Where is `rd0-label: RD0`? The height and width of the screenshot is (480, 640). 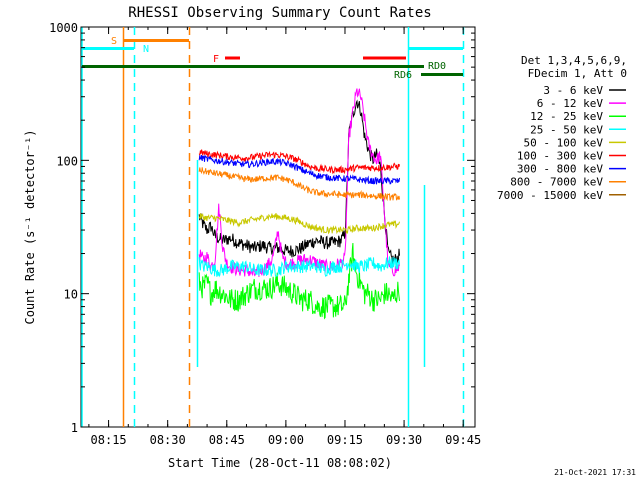 rd0-label: RD0 is located at coordinates (437, 66).